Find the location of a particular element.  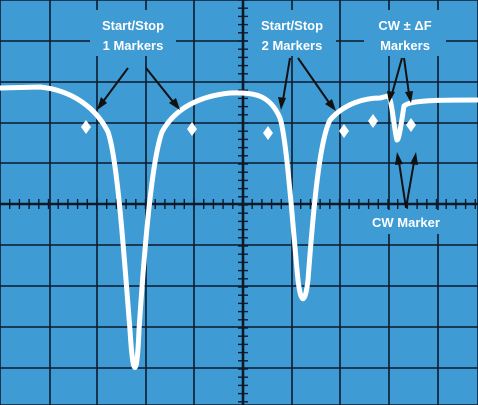

arrowhead-cw is located at coordinates (399, 158).